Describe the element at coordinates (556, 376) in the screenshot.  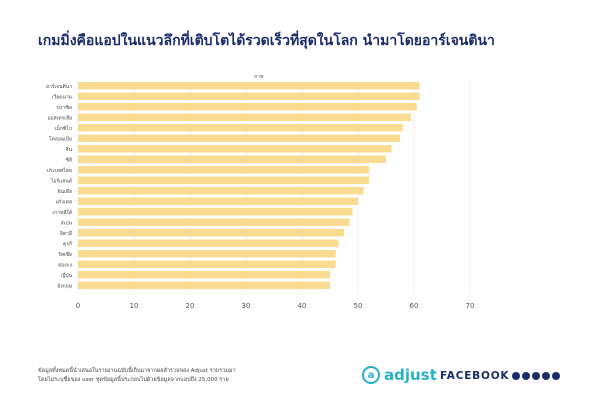
I see `oculus-icon` at that location.